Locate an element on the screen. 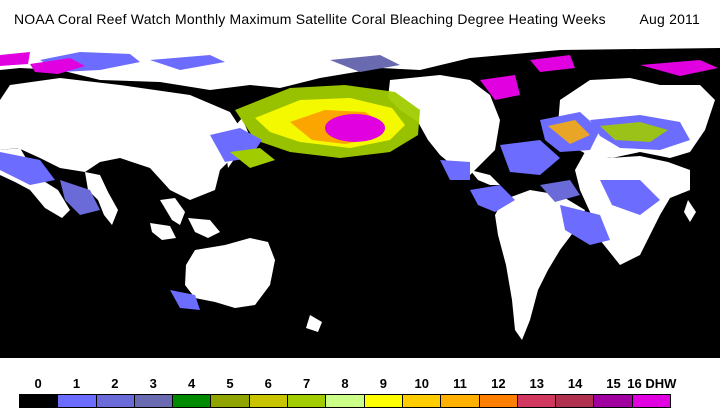  legend-label: 5 is located at coordinates (230, 383).